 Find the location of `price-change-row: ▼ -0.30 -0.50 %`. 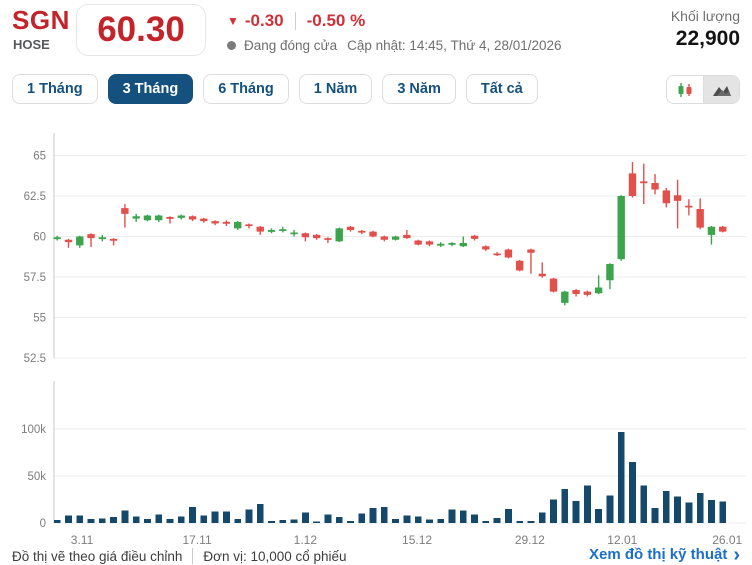

price-change-row: ▼ -0.30 -0.50 % is located at coordinates (296, 21).